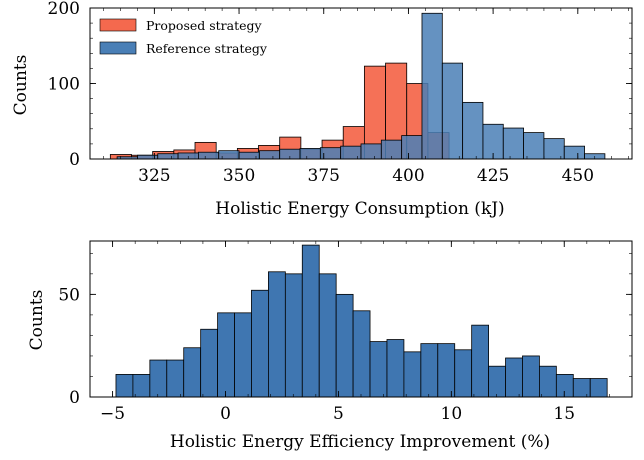 This screenshot has width=644, height=460. I want to click on x-tick-label: 375, so click(324, 176).